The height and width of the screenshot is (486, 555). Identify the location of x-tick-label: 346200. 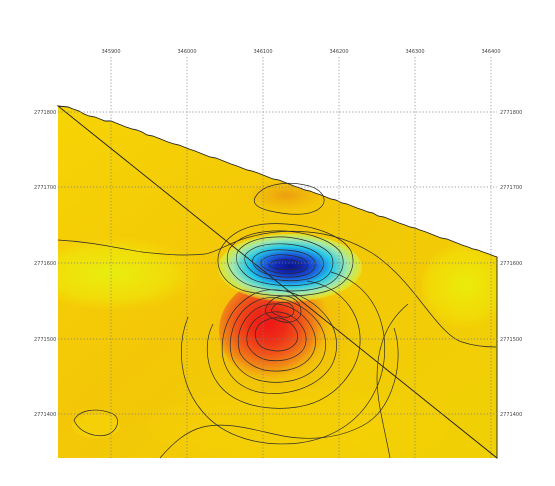
(338, 52).